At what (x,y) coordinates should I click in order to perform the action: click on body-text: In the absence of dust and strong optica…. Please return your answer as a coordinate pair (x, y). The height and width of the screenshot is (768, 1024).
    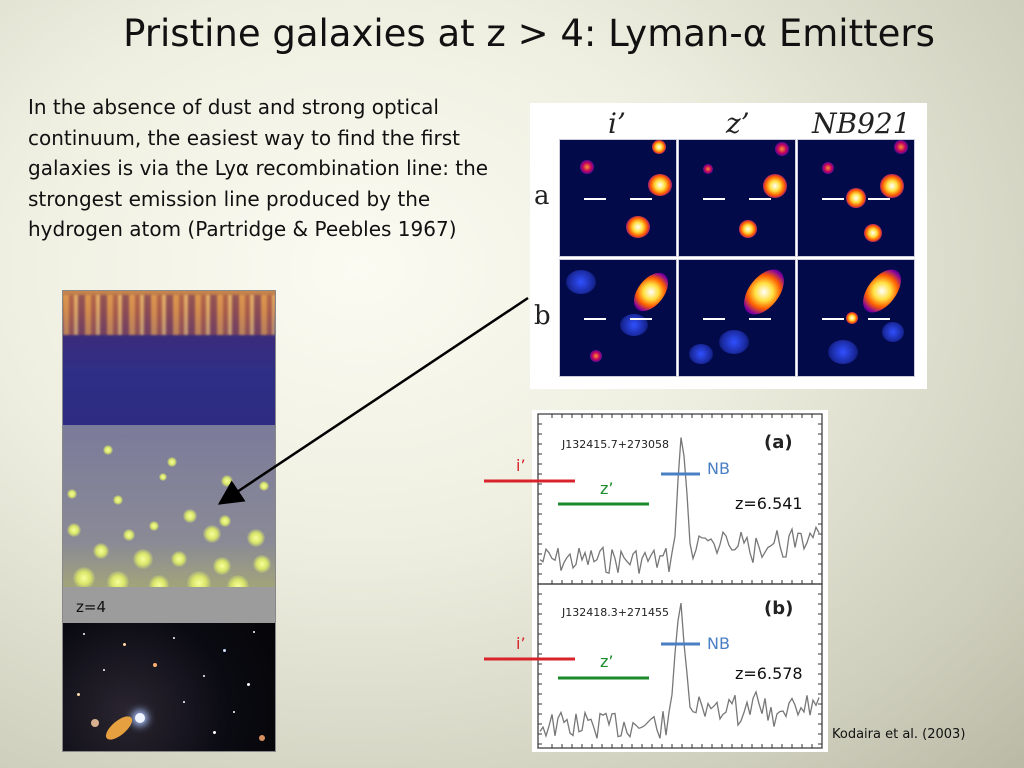
    Looking at the image, I should click on (258, 168).